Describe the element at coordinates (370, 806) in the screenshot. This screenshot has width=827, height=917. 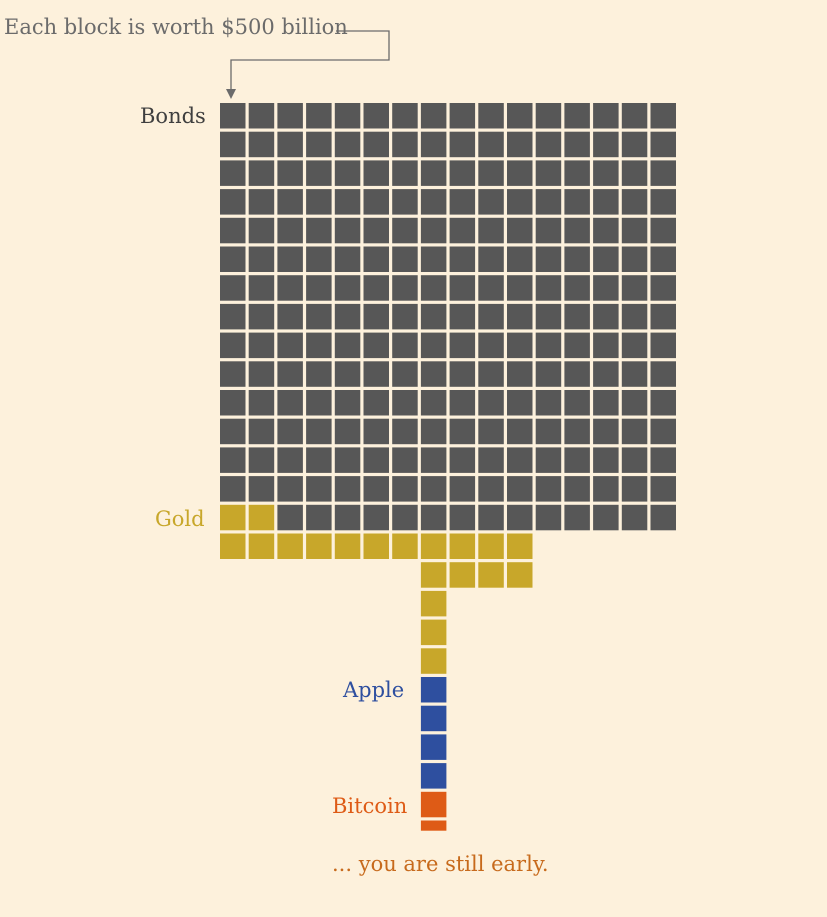
I see `series-label-bitcoin: Bitcoin` at that location.